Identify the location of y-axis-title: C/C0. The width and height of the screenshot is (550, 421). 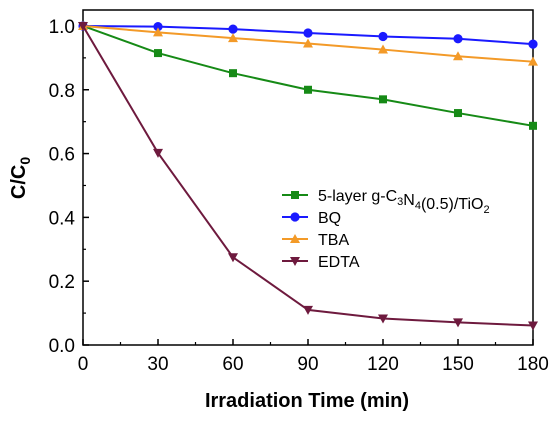
(20, 178).